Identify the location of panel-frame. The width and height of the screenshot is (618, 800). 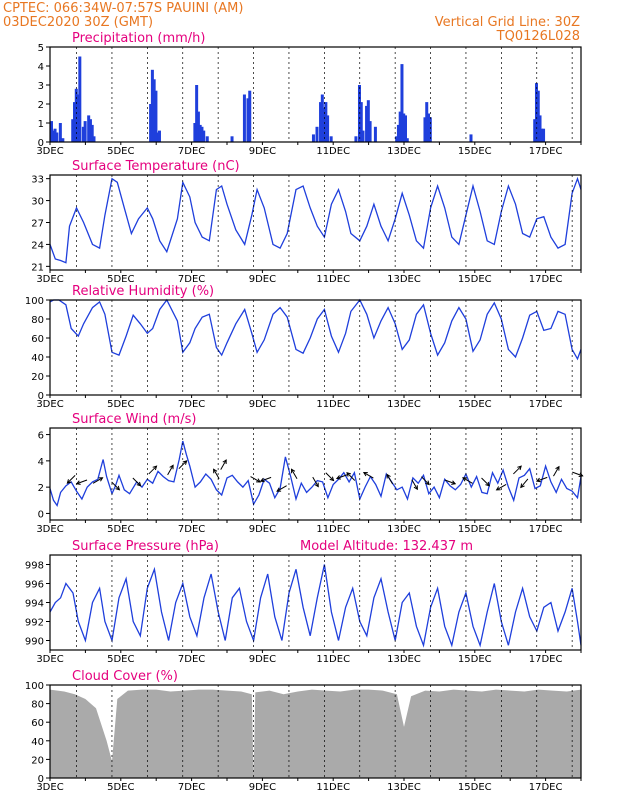
(315, 731).